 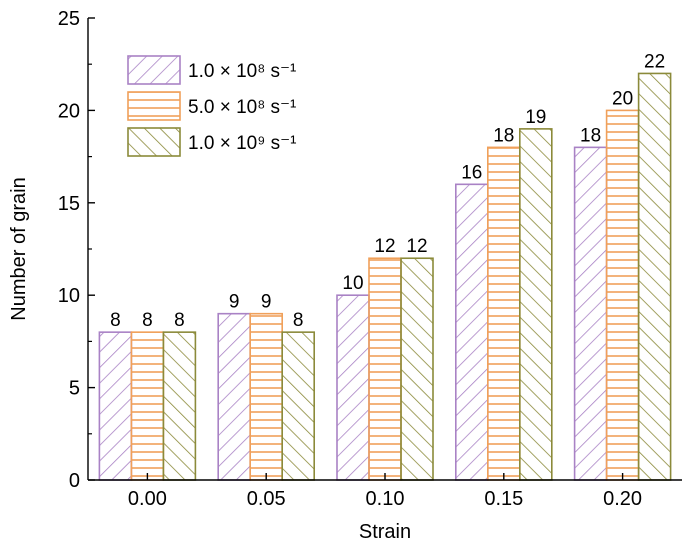 I want to click on bar-series1-0.15, so click(x=471, y=332).